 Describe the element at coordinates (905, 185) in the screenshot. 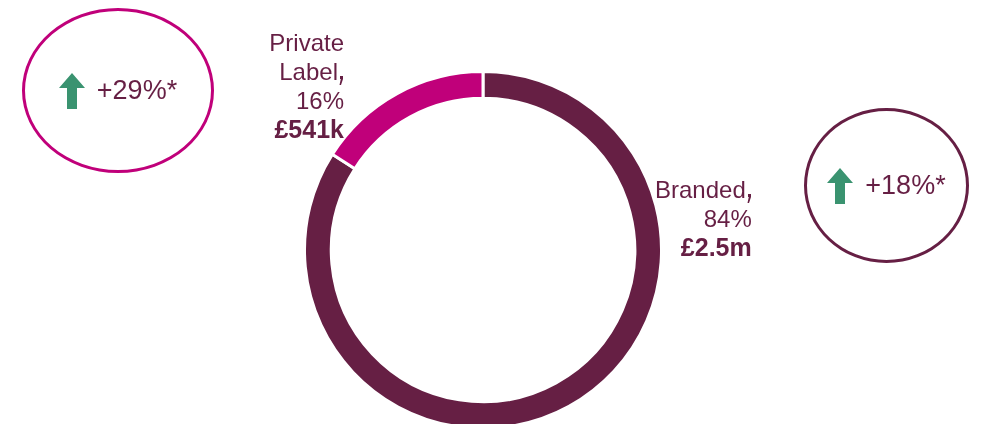

I see `text: +18%*` at that location.